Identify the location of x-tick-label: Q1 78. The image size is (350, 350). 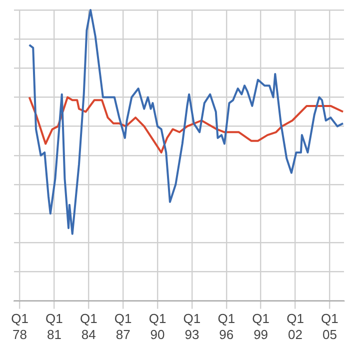
(19, 326).